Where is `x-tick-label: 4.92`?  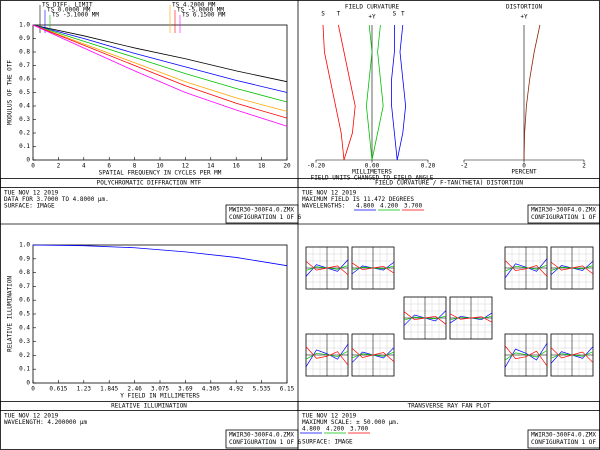
x-tick-label: 4.92 is located at coordinates (236, 389).